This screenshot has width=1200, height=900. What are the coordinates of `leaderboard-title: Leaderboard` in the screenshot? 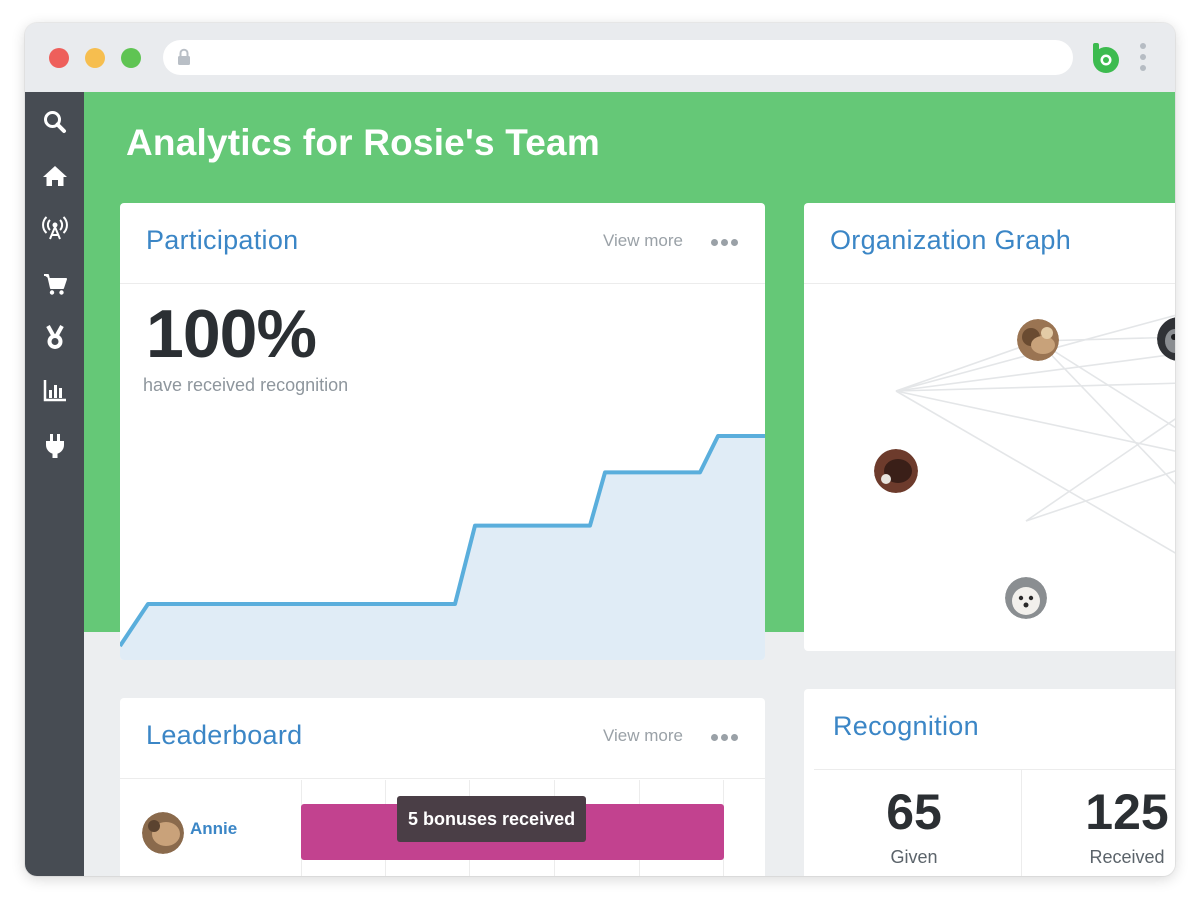 It's located at (224, 735).